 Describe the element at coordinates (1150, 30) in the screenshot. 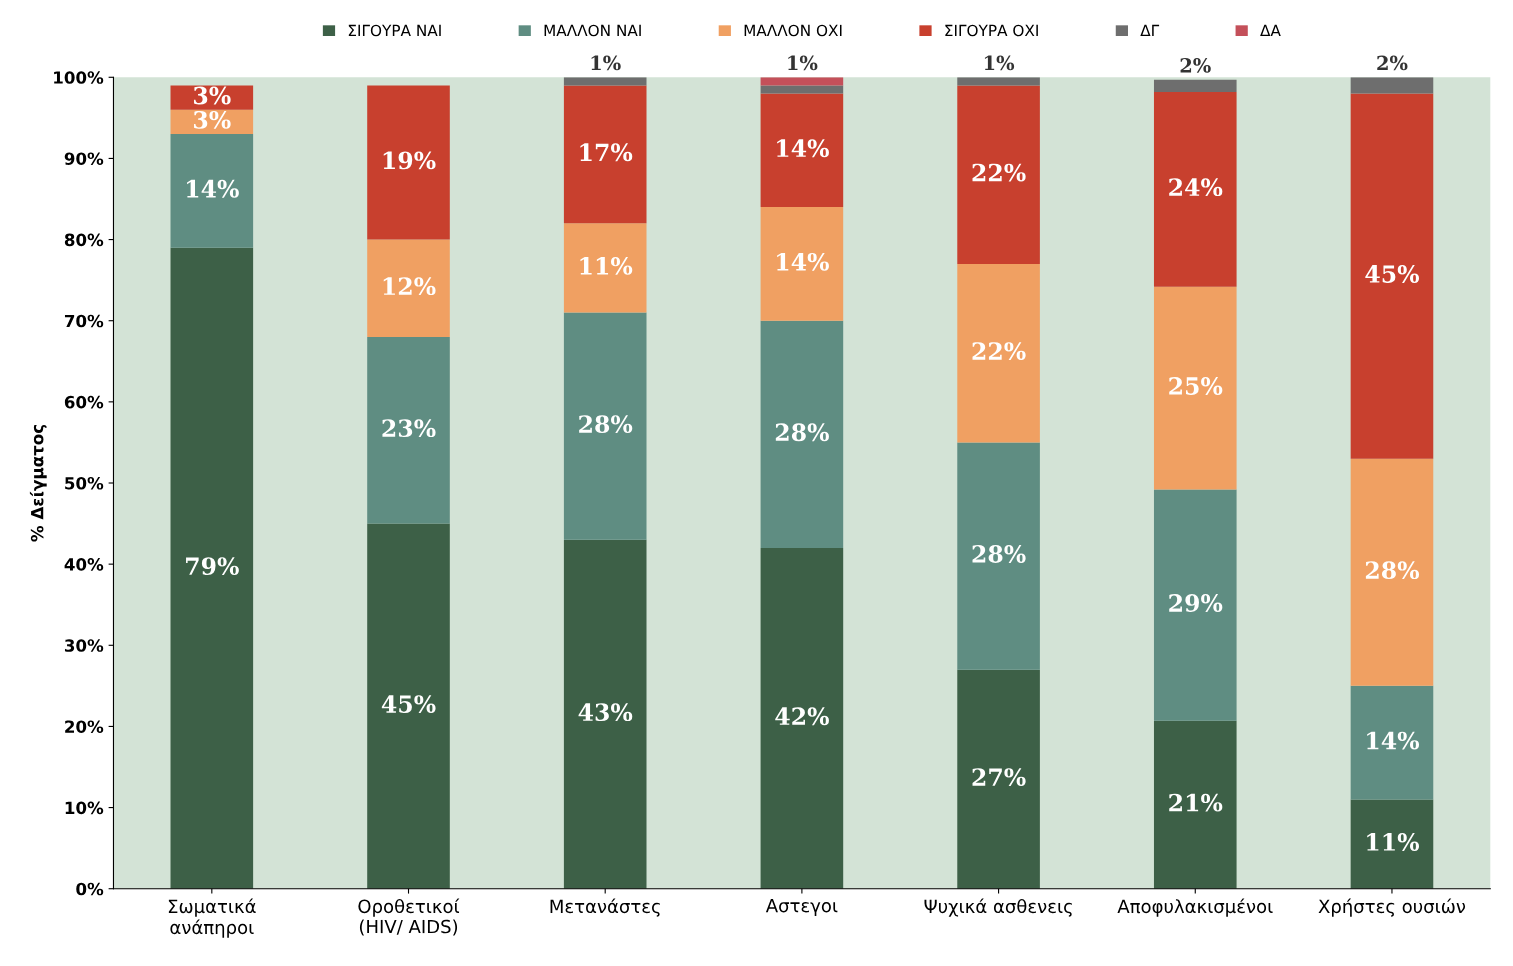

I see `legend-label: ΔΓ` at that location.